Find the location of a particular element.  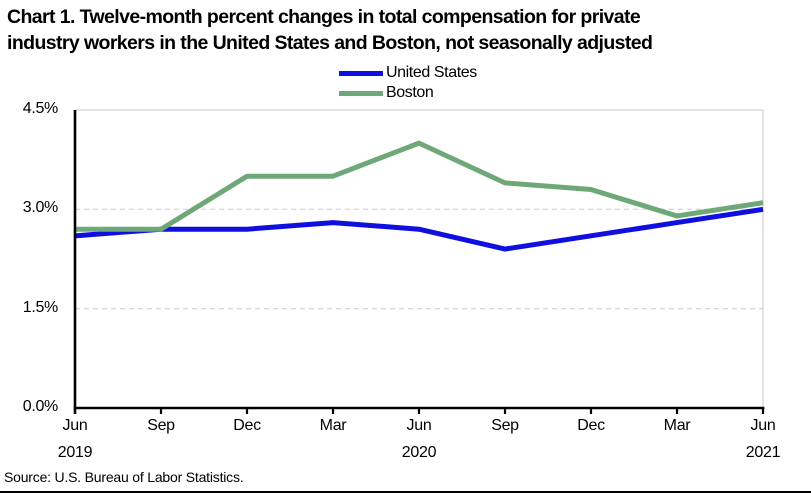

x-axis-year-label: 2019 is located at coordinates (75, 452).